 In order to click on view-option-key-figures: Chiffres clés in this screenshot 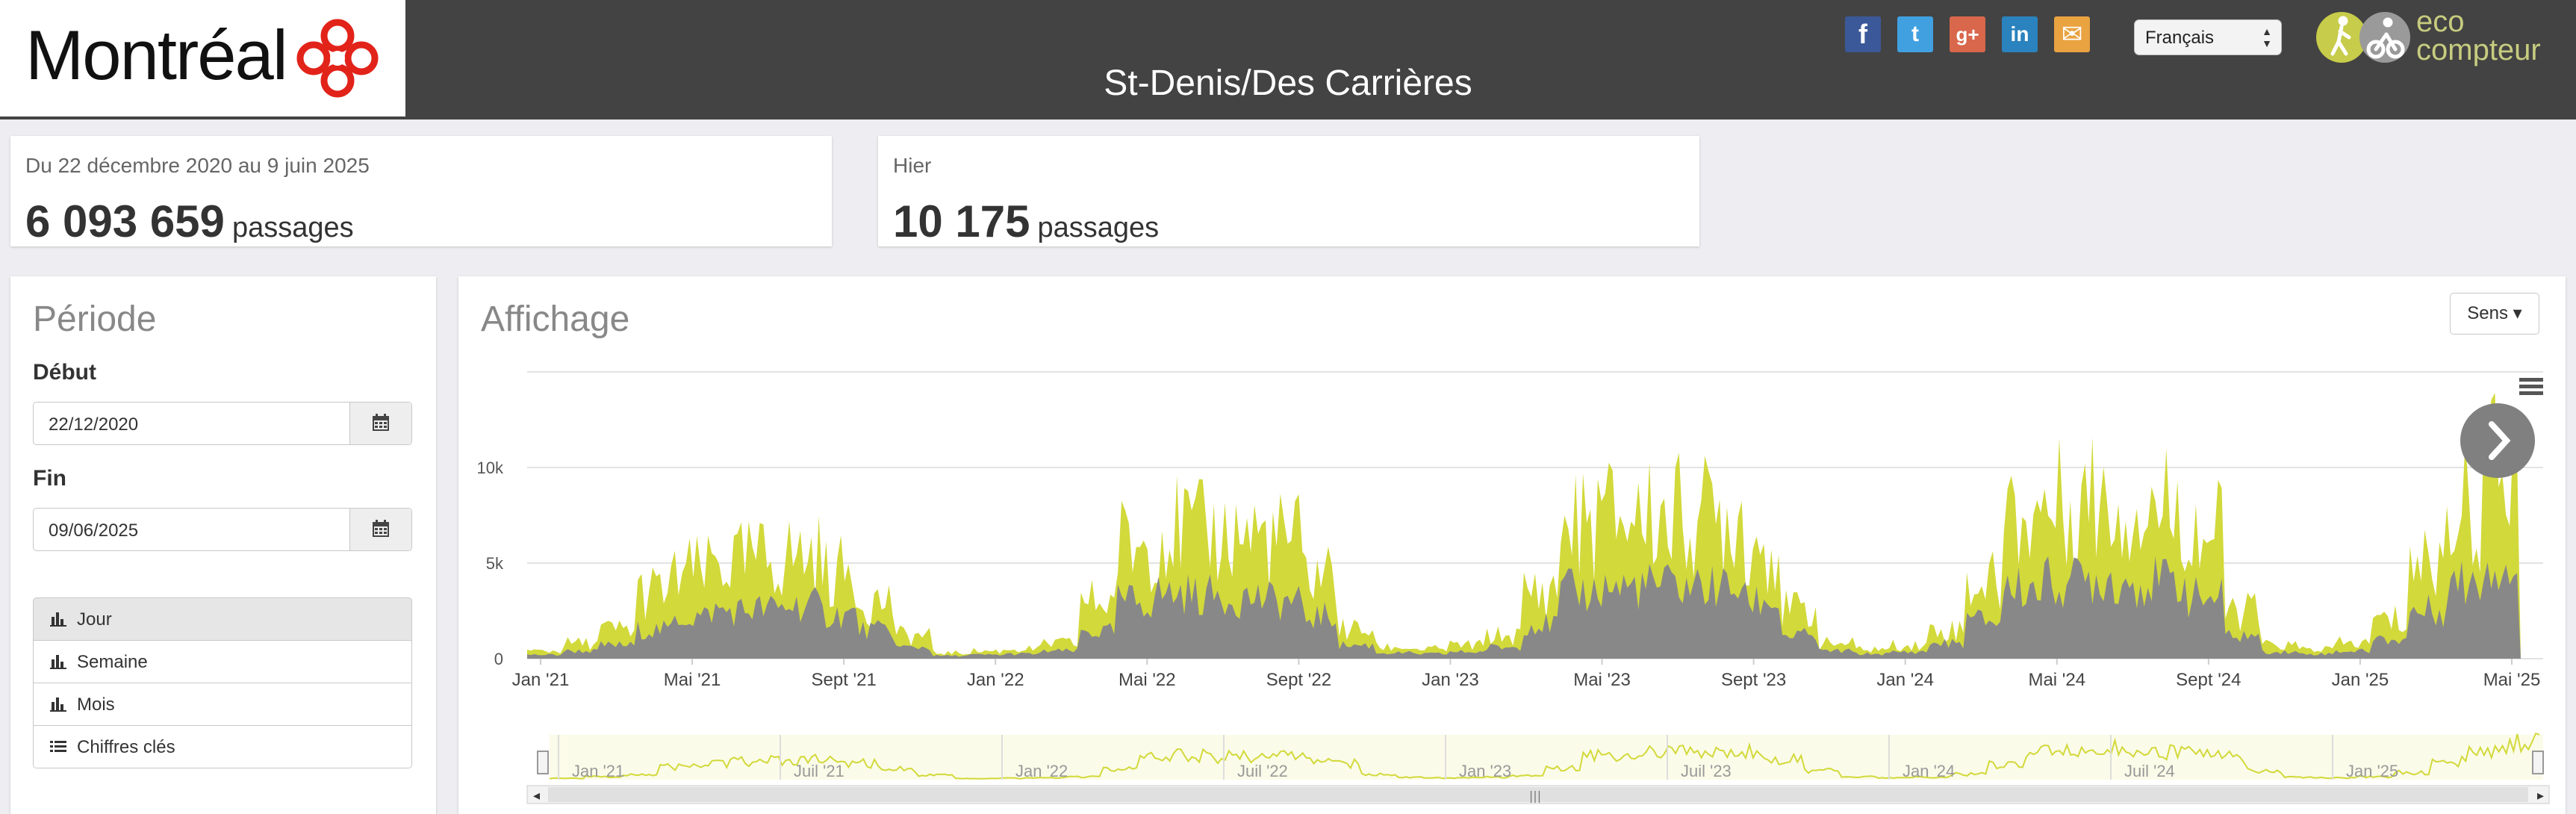, I will do `click(222, 746)`.